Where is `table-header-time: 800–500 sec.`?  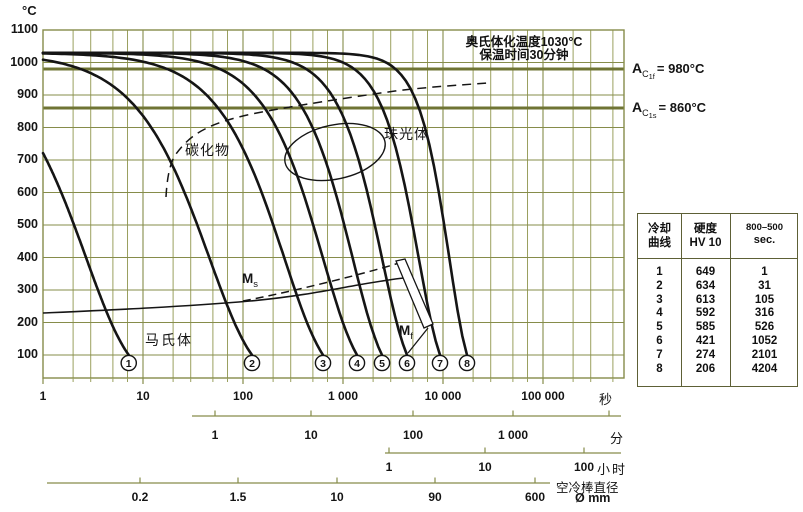 table-header-time: 800–500 sec. is located at coordinates (764, 235).